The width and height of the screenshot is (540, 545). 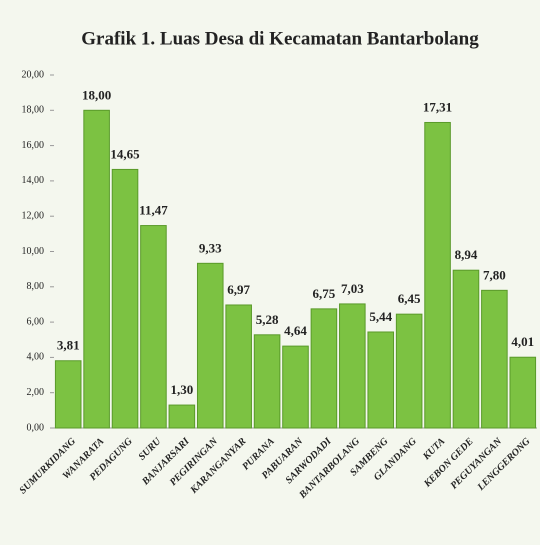 I want to click on y-tick-label: 16,00, so click(x=33, y=145).